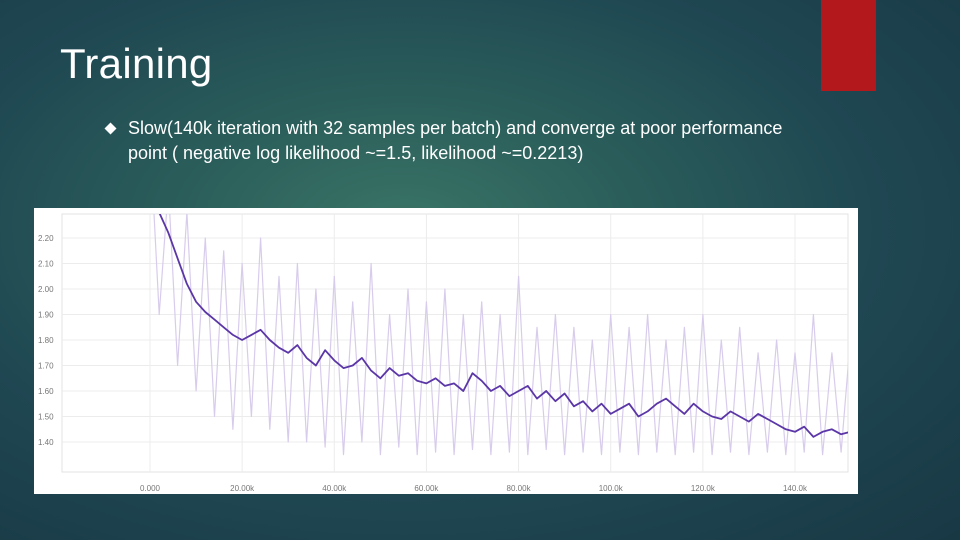 This screenshot has height=540, width=960. Describe the element at coordinates (242, 488) in the screenshot. I see `x-tick-label: 20.00k` at that location.